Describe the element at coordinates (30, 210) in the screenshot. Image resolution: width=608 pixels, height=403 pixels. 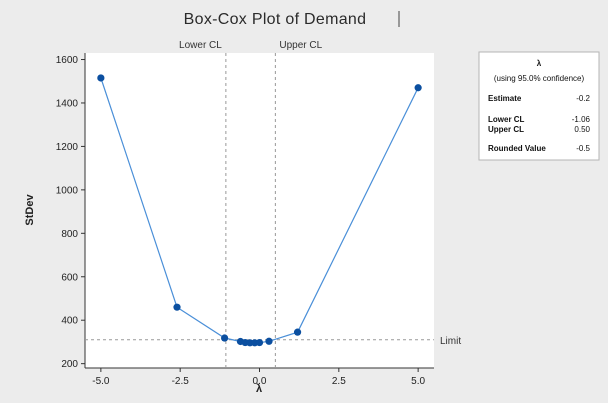
I see `y-axis-label: StDev` at that location.